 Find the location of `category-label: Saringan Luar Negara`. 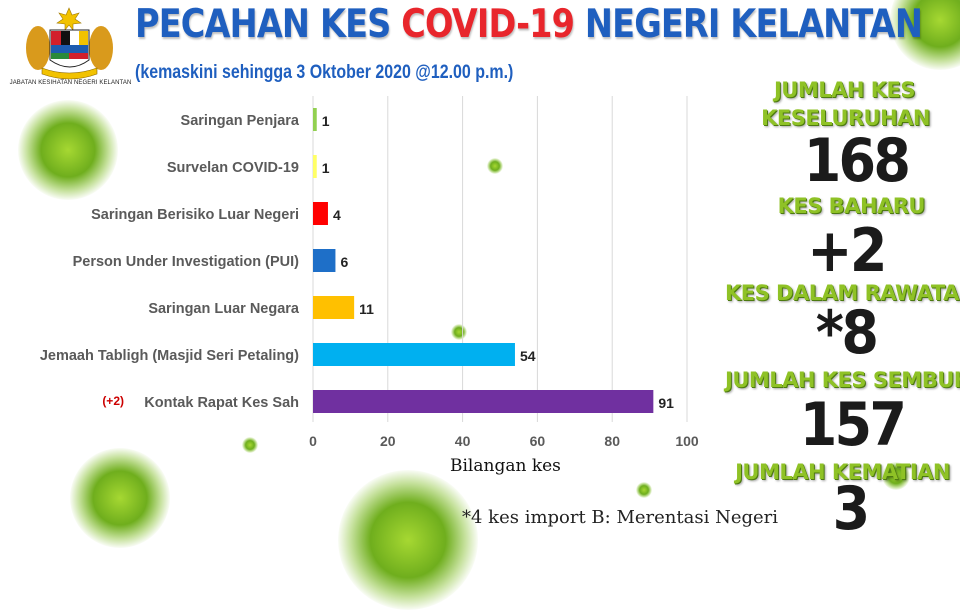

category-label: Saringan Luar Negara is located at coordinates (224, 309).